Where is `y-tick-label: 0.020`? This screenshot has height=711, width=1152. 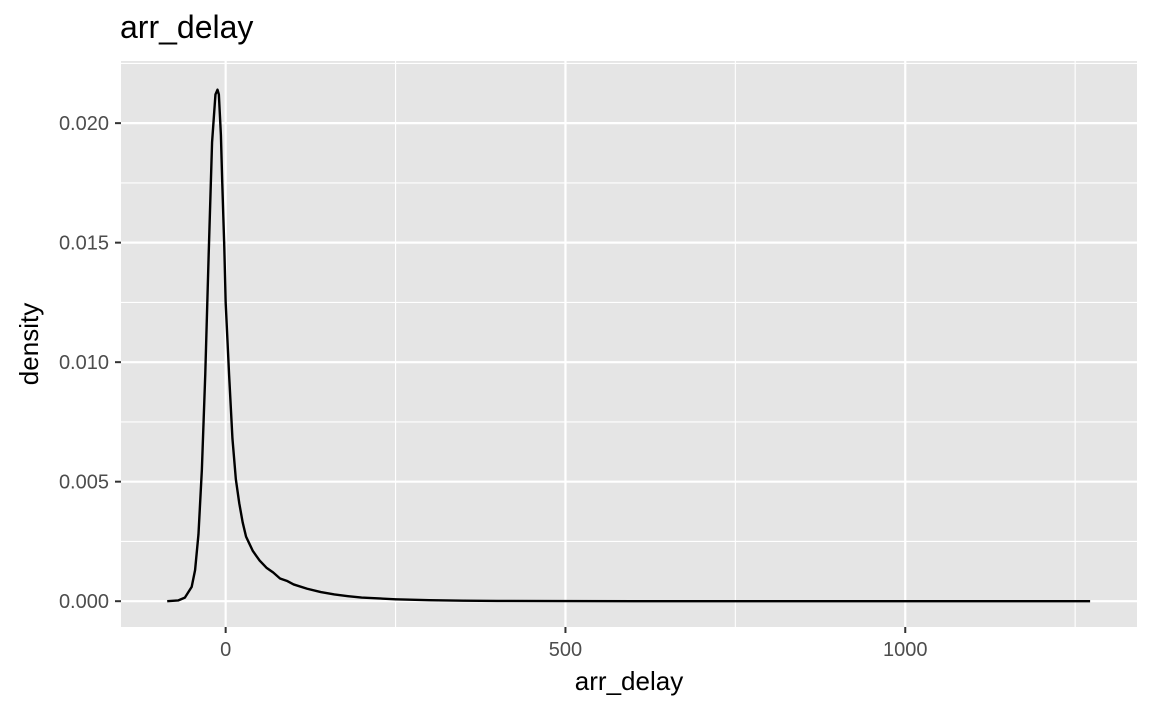 y-tick-label: 0.020 is located at coordinates (84, 124).